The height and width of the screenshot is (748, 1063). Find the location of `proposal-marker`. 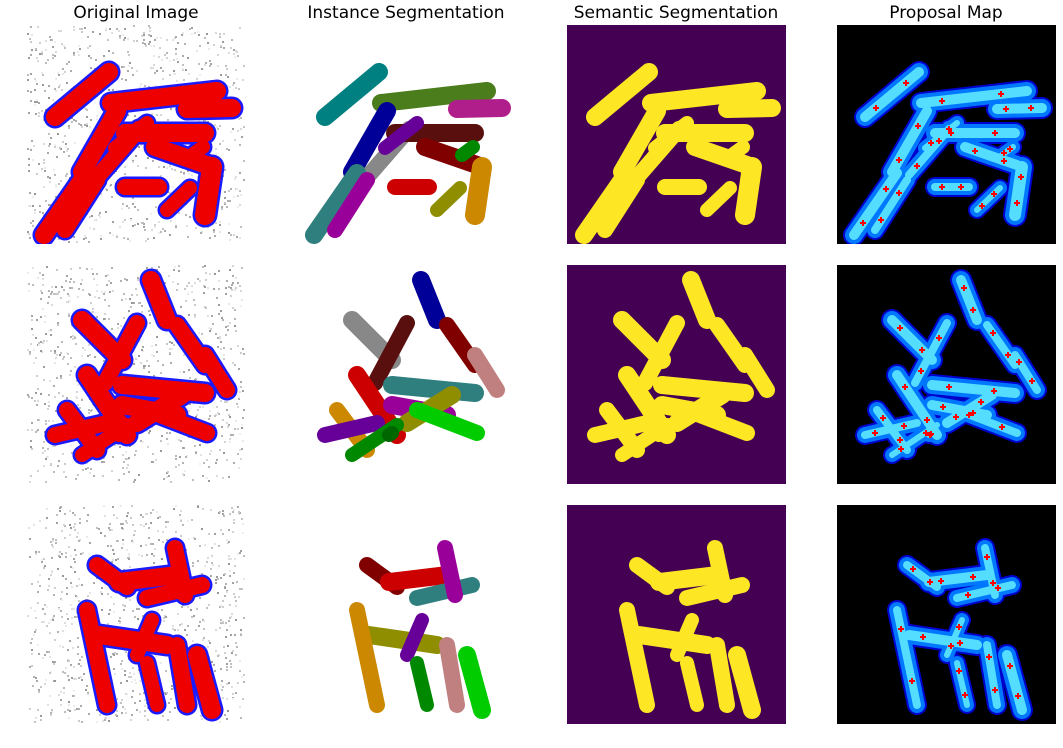

proposal-marker is located at coordinates (1002, 427).